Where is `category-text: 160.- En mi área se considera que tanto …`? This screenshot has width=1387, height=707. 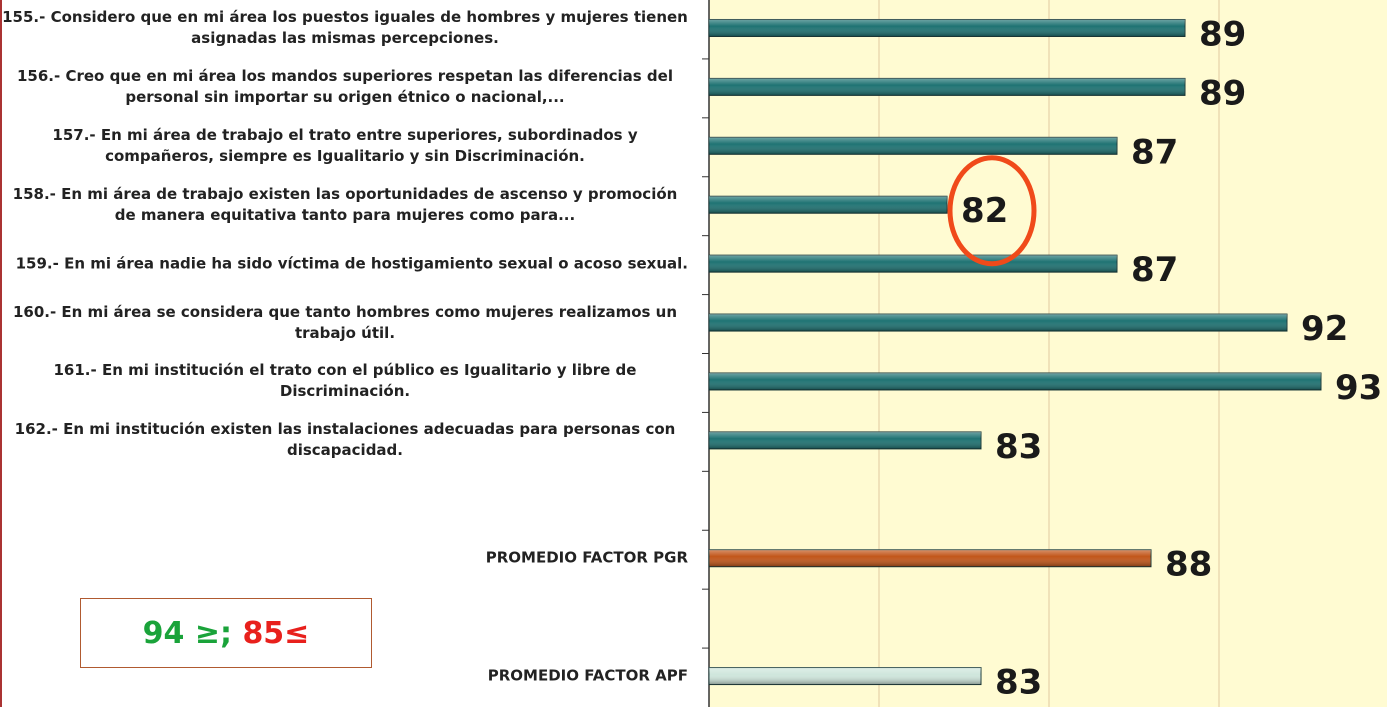 category-text: 160.- En mi área se considera que tanto … is located at coordinates (345, 322).